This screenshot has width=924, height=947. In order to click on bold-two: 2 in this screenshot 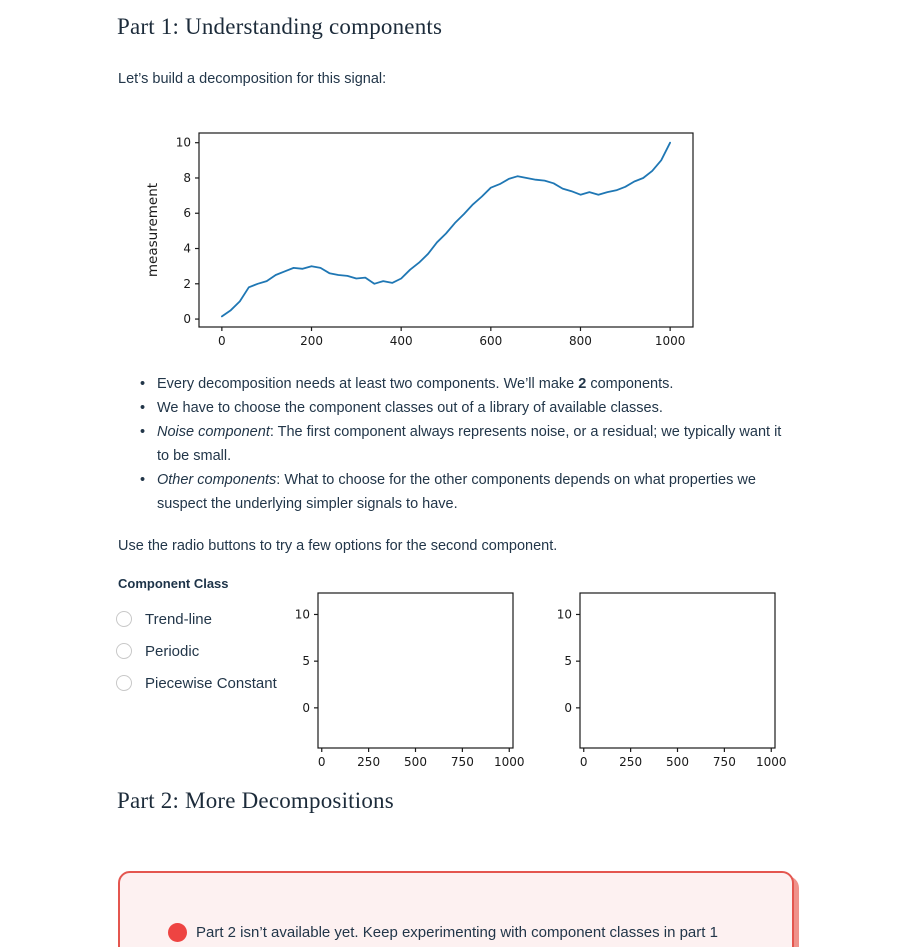, I will do `click(582, 384)`.